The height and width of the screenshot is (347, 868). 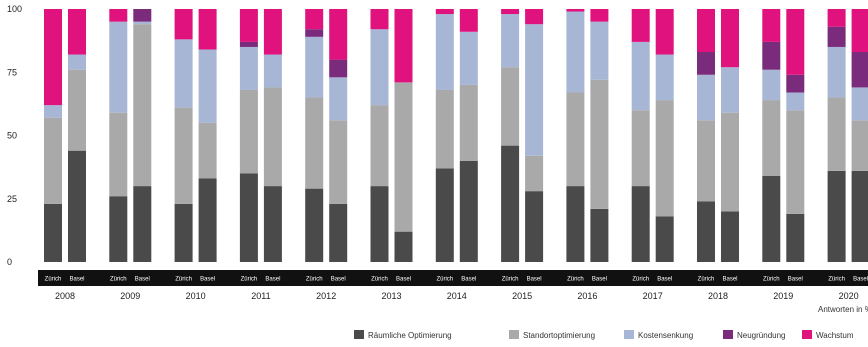 What do you see at coordinates (196, 296) in the screenshot?
I see `year-label-2010: 2010` at bounding box center [196, 296].